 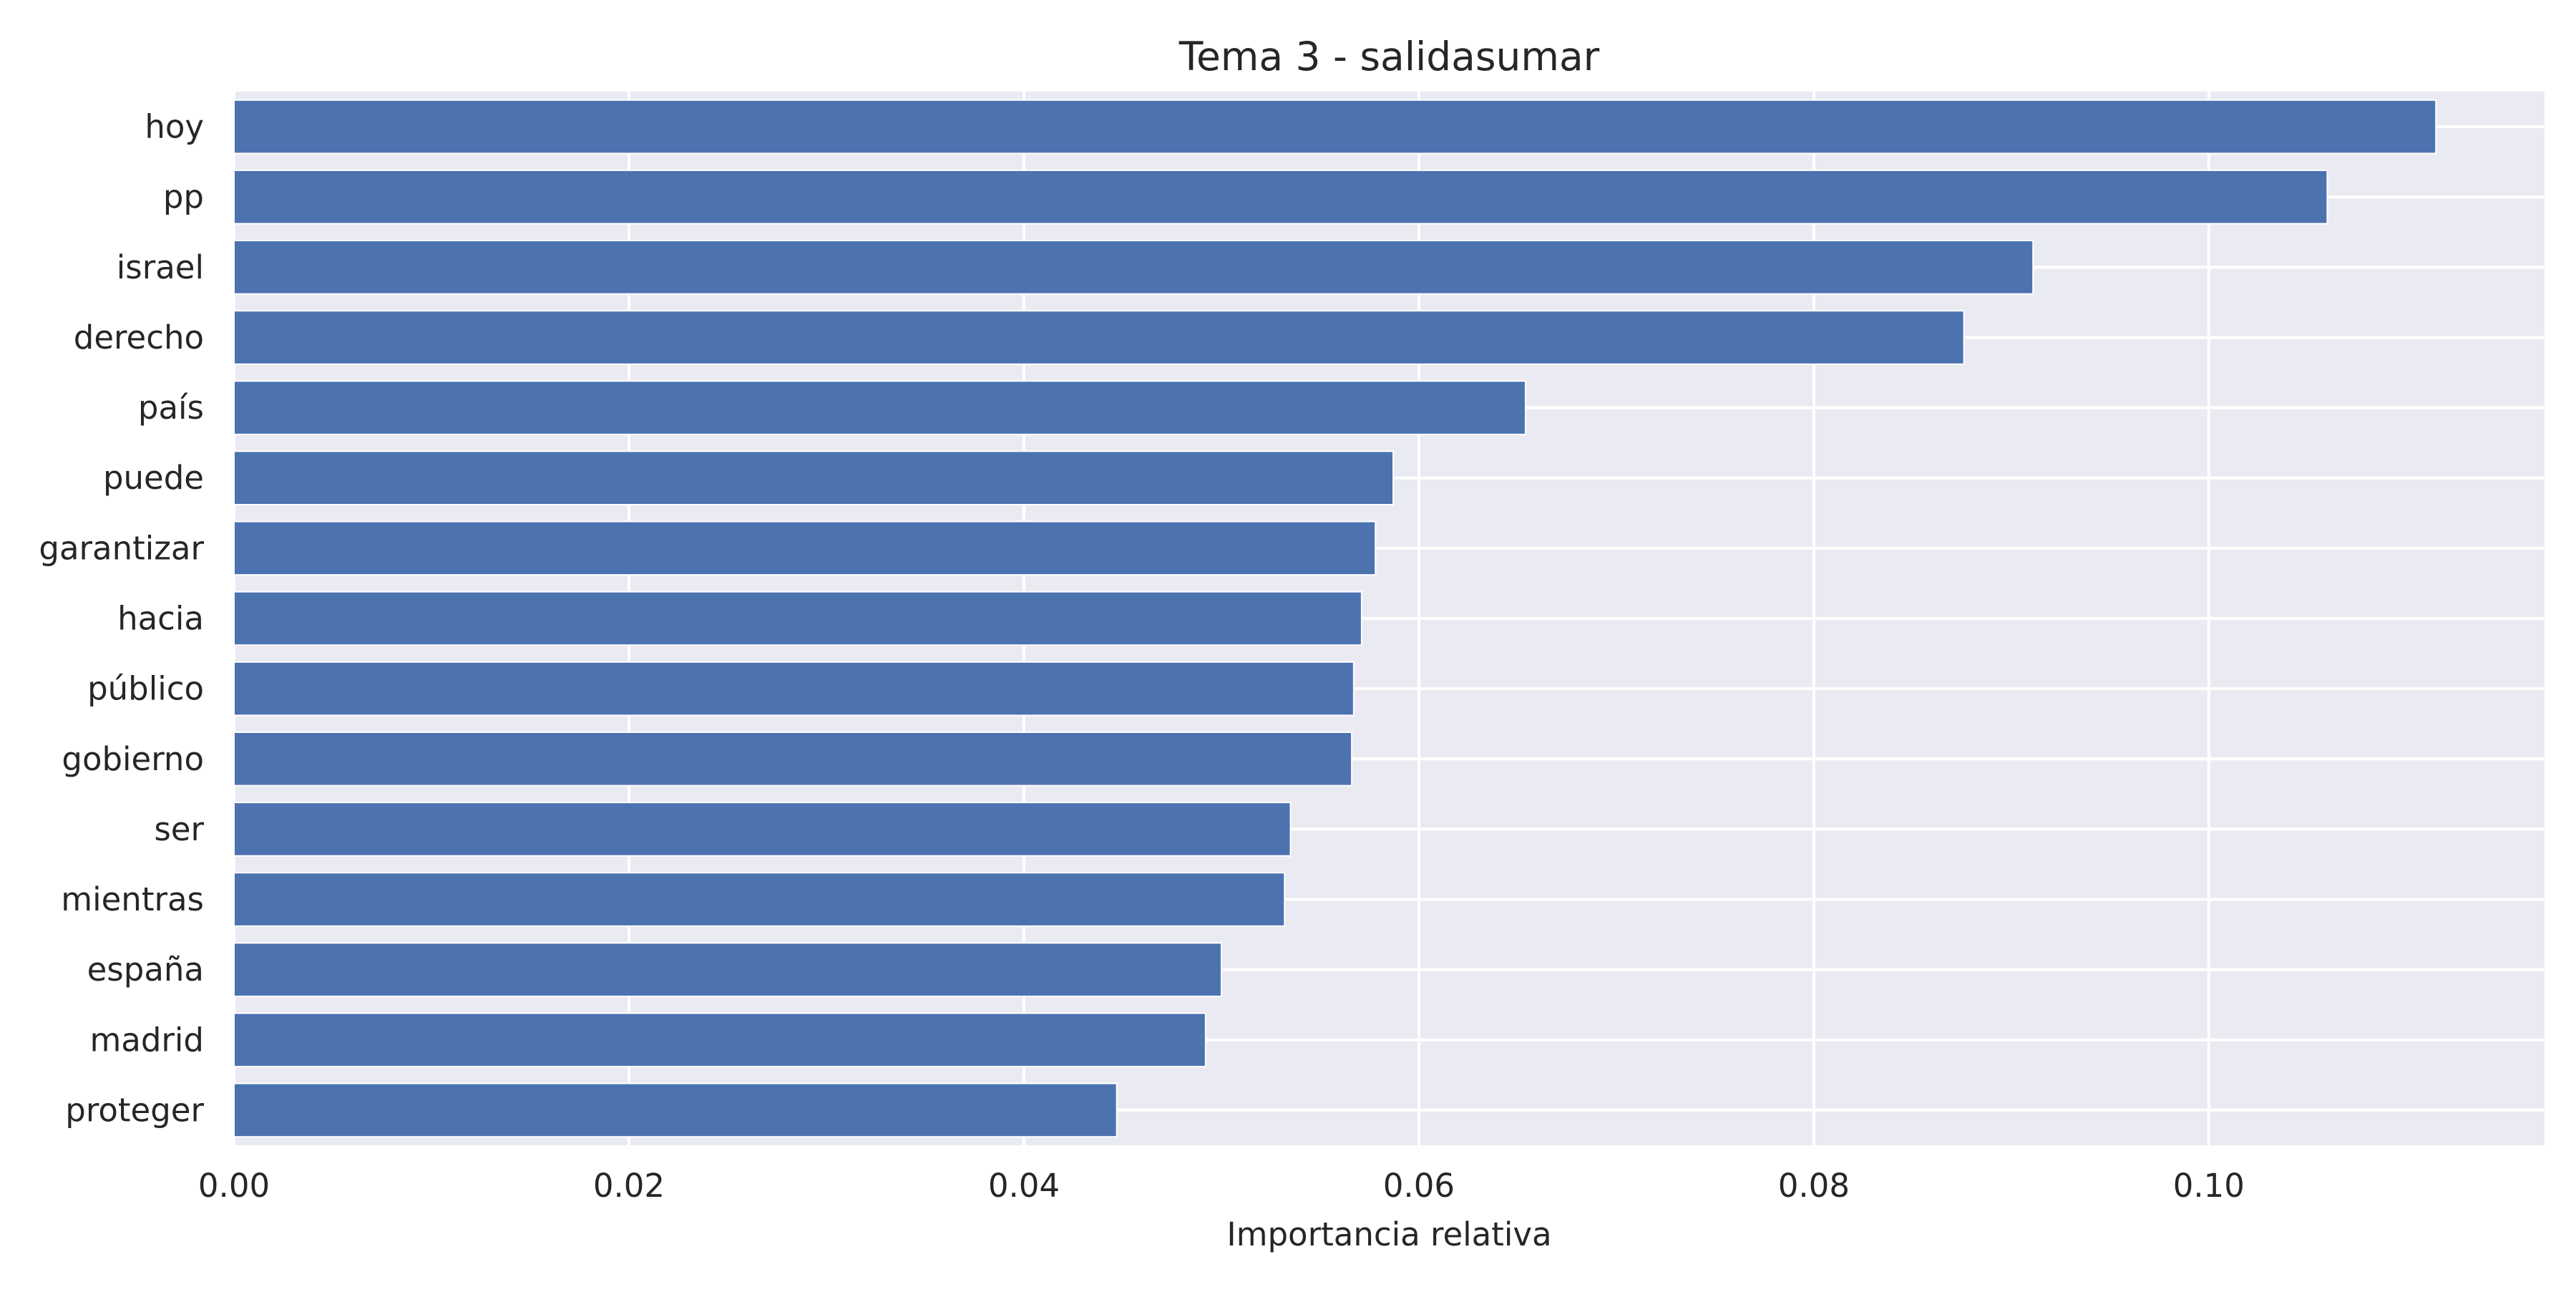 What do you see at coordinates (145, 970) in the screenshot?
I see `y-tick-label: españa` at bounding box center [145, 970].